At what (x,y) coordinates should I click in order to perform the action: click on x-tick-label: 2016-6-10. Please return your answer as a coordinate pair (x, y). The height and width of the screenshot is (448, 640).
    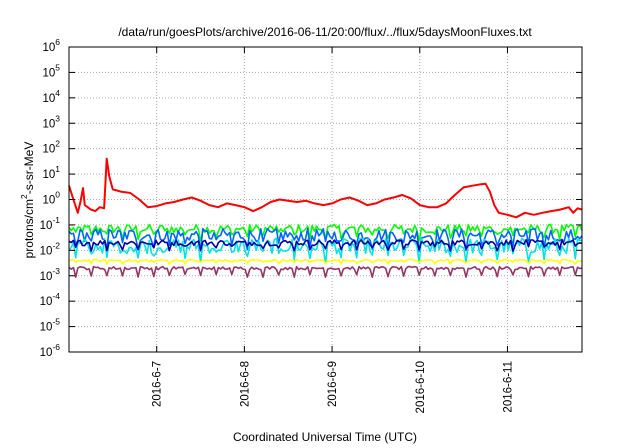
    Looking at the image, I should click on (421, 387).